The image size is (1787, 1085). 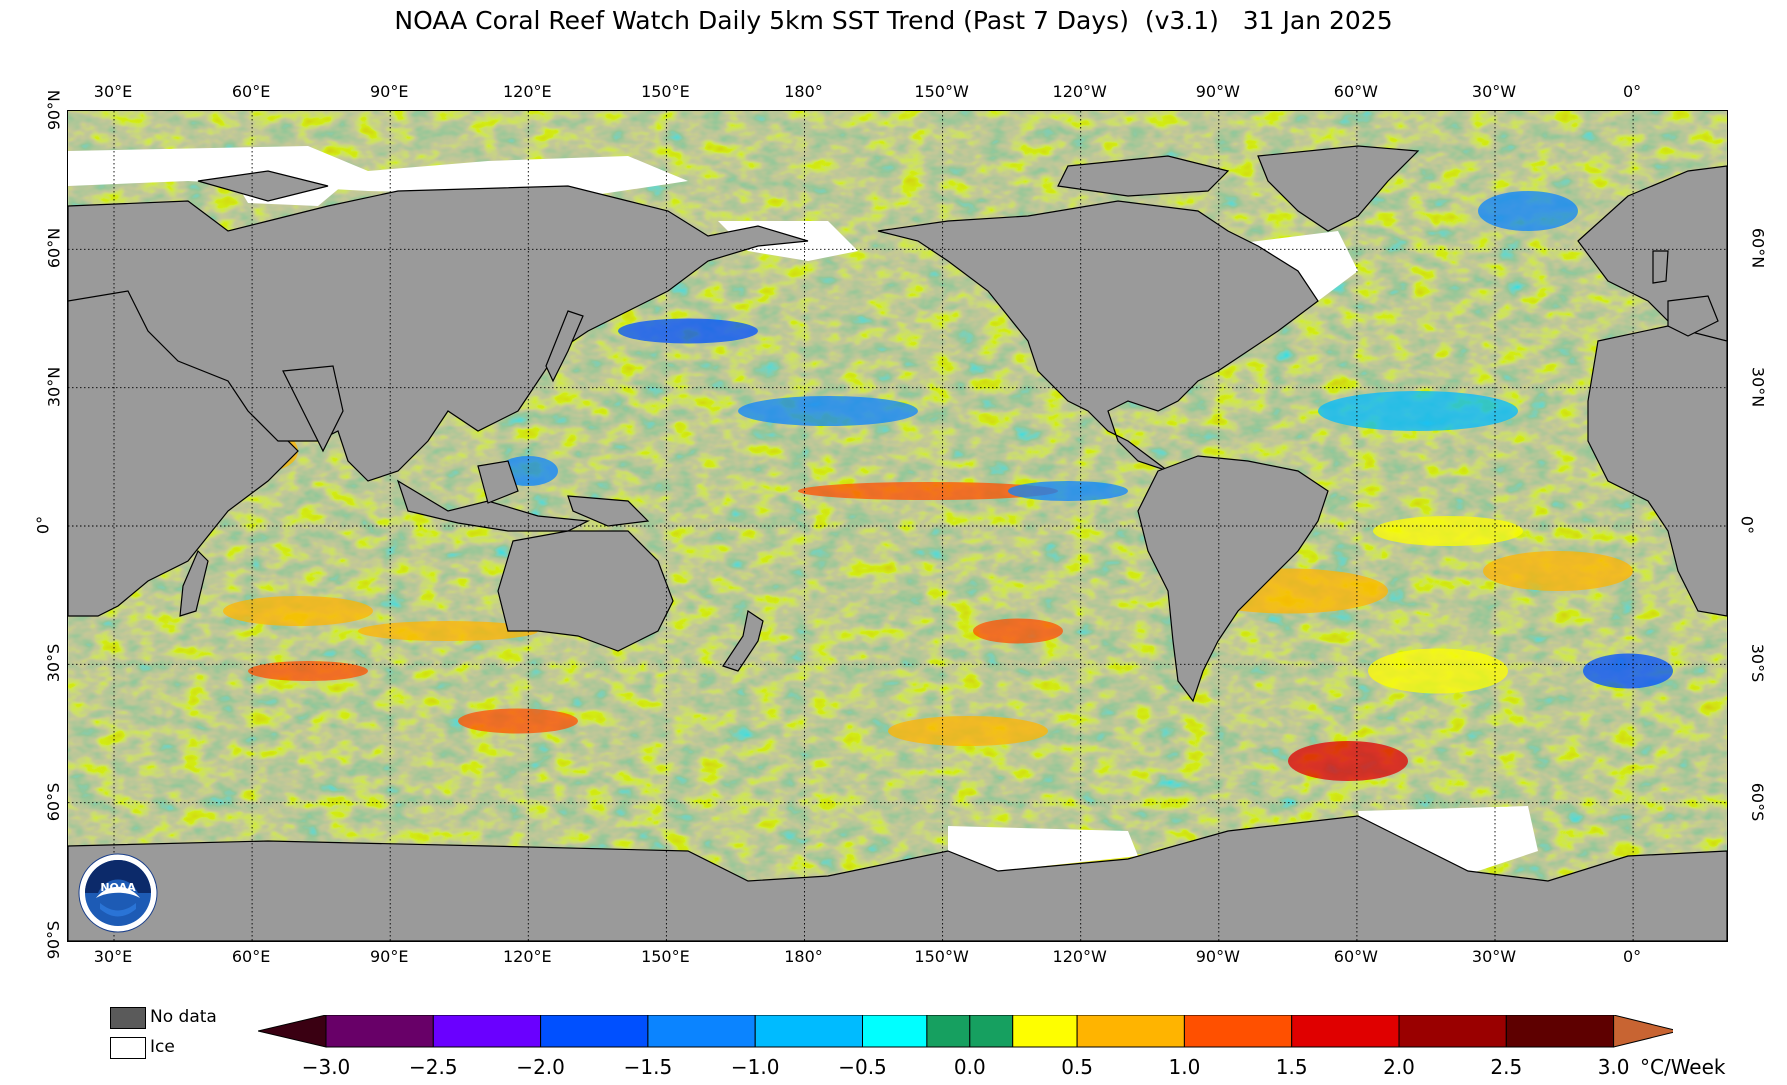 I want to click on colorbar-units: °C/Week, so click(x=1683, y=1067).